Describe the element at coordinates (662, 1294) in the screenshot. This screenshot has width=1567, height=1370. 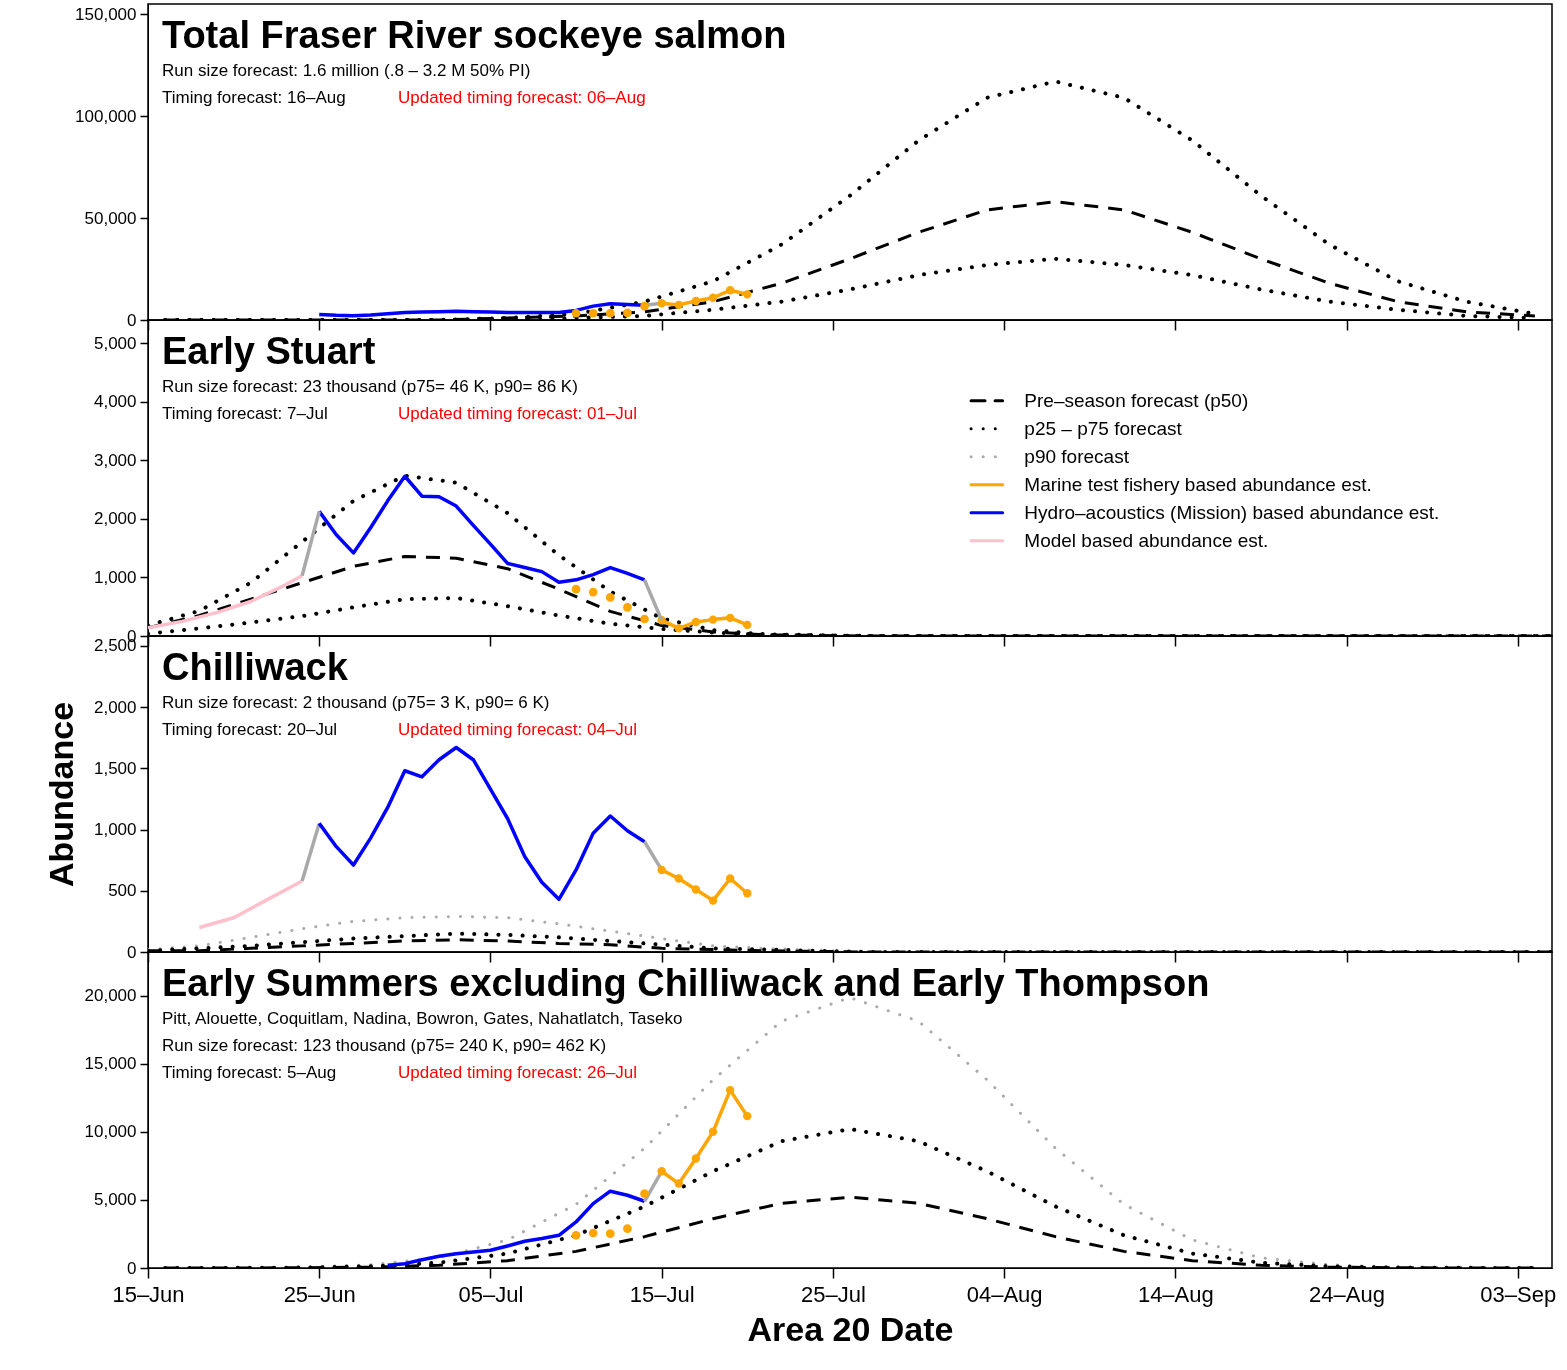
I see `x-tick-label: 15–Jul` at that location.